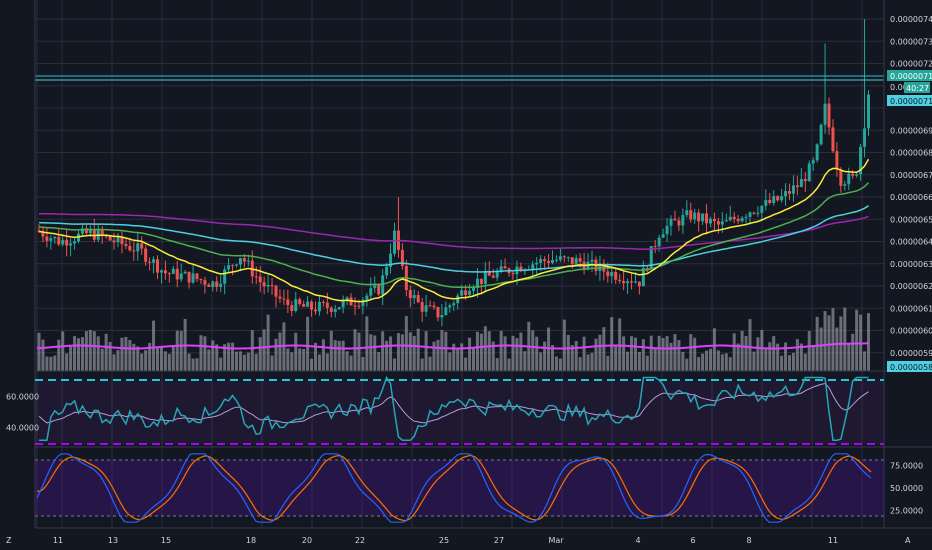 This screenshot has height=550, width=932. Describe the element at coordinates (556, 540) in the screenshot. I see `time-tick-label: Mar` at that location.